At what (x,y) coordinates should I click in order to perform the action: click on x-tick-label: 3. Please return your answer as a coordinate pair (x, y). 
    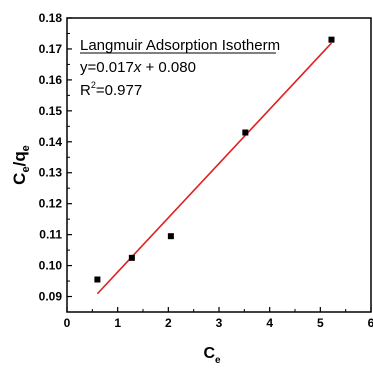
    Looking at the image, I should click on (219, 323).